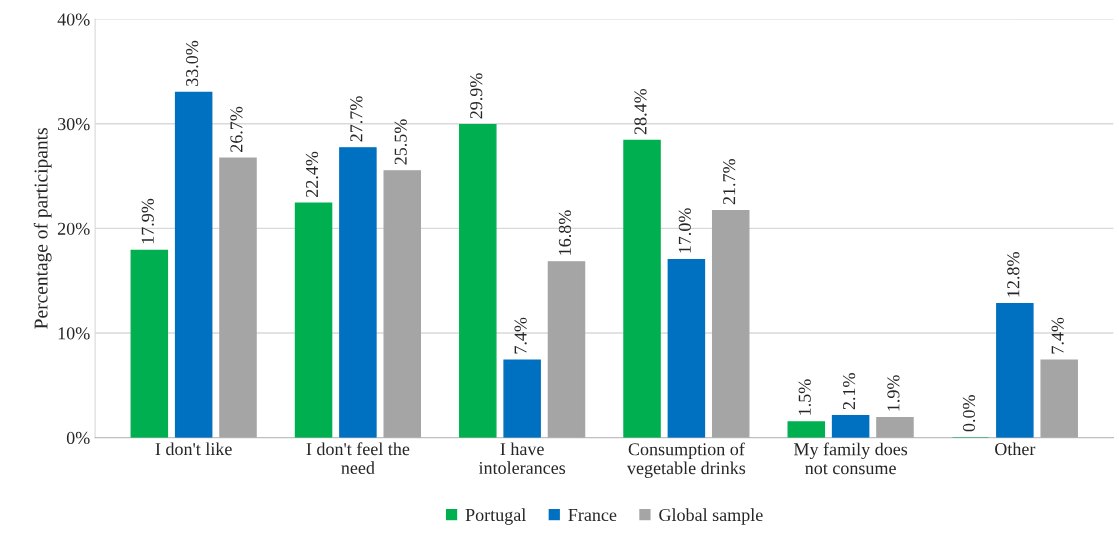 The height and width of the screenshot is (547, 1119). What do you see at coordinates (849, 391) in the screenshot?
I see `data-label: 2.1%` at bounding box center [849, 391].